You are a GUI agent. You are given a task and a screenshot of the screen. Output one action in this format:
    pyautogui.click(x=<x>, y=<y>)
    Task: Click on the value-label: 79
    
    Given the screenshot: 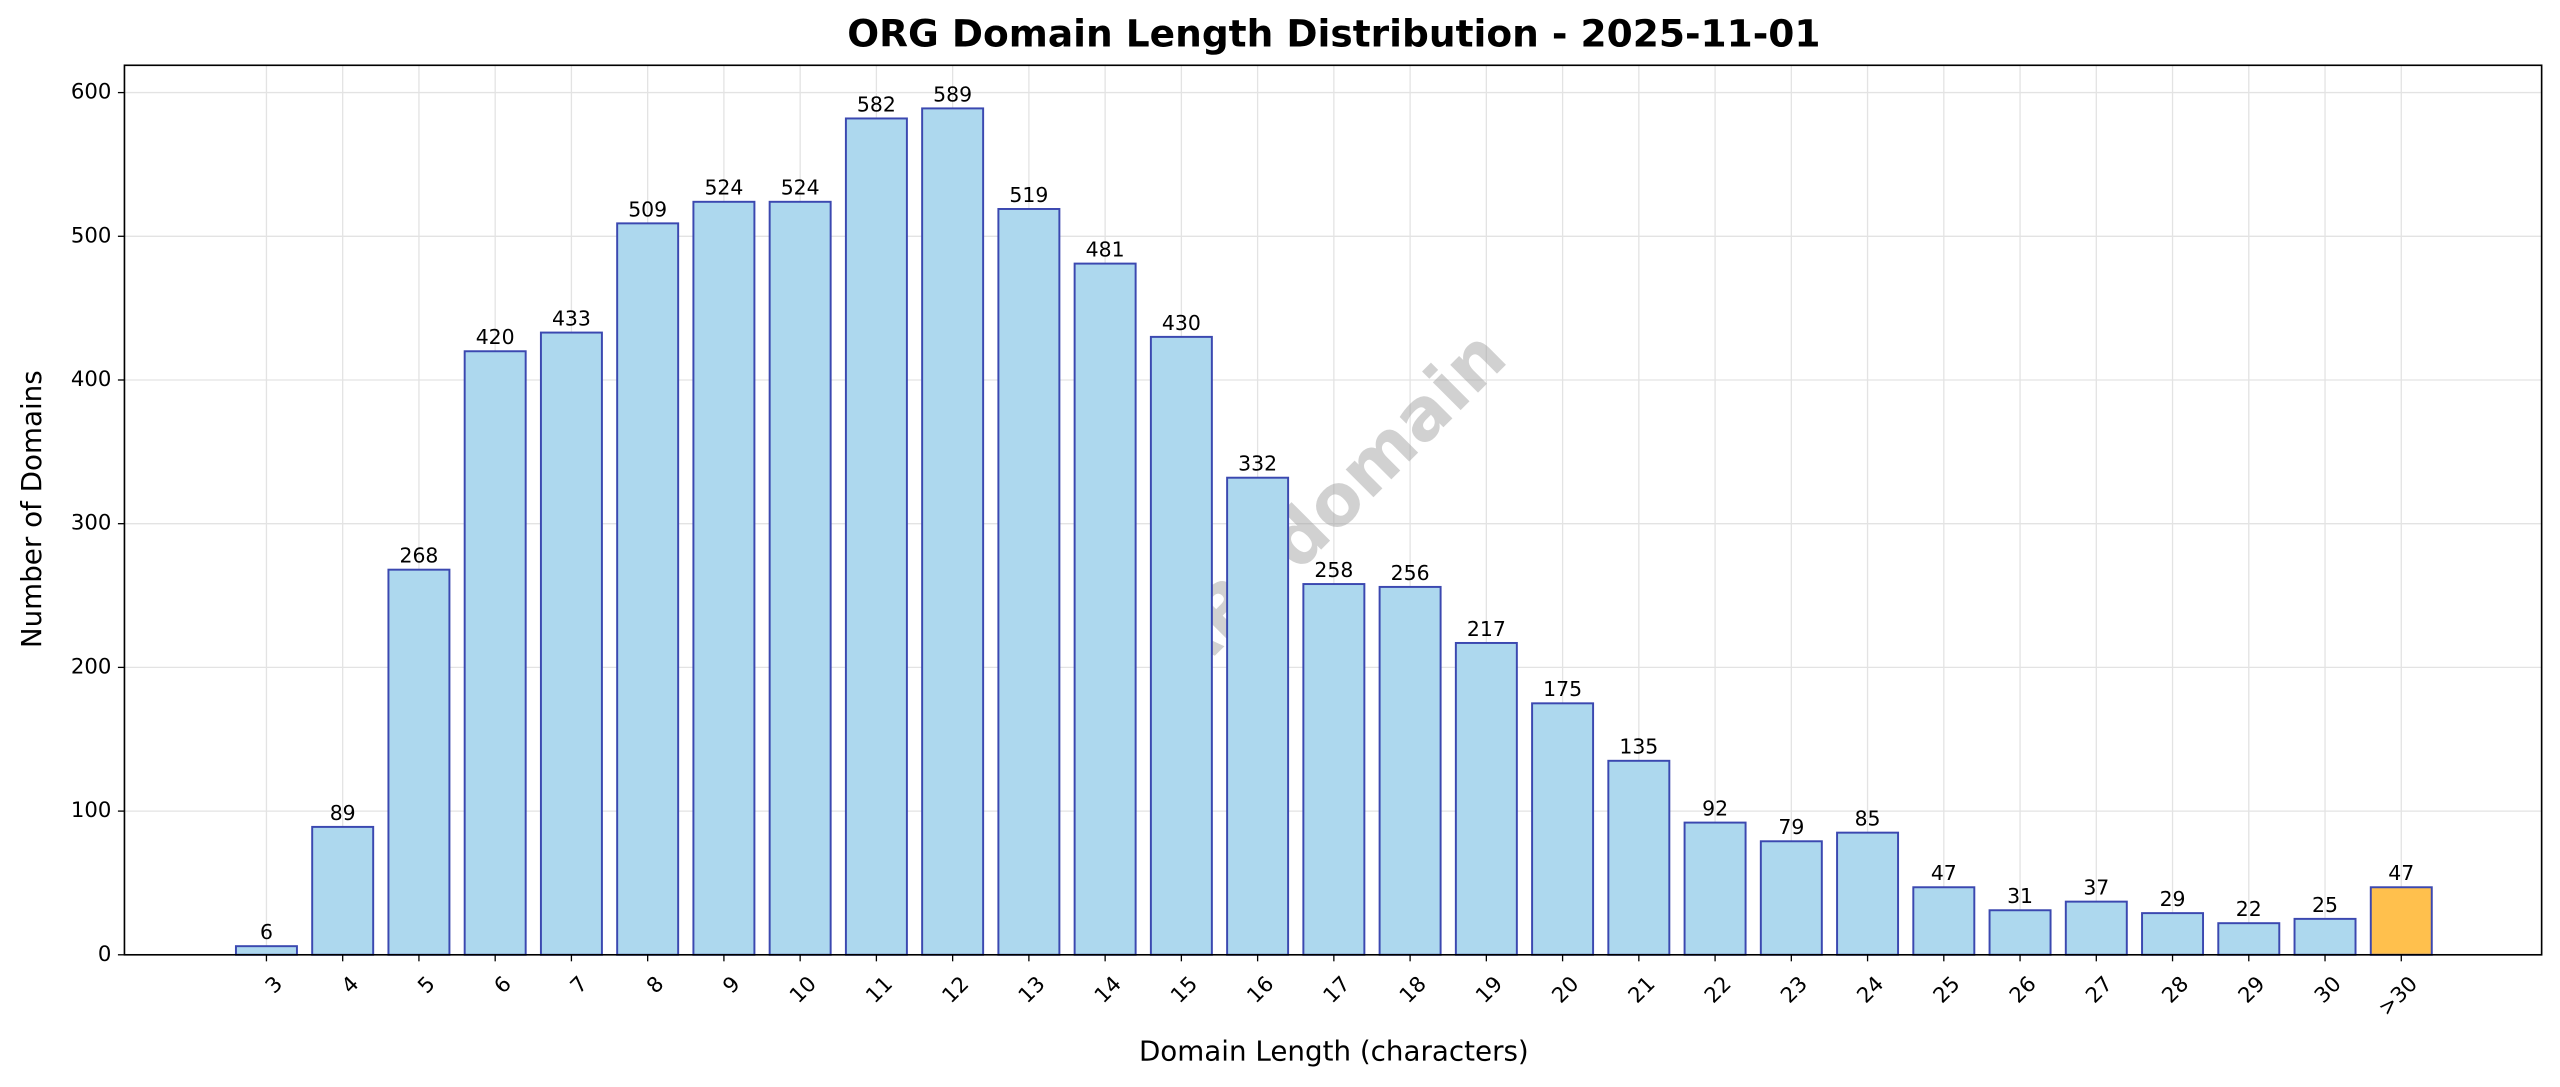 What is the action you would take?
    pyautogui.click(x=1791, y=827)
    